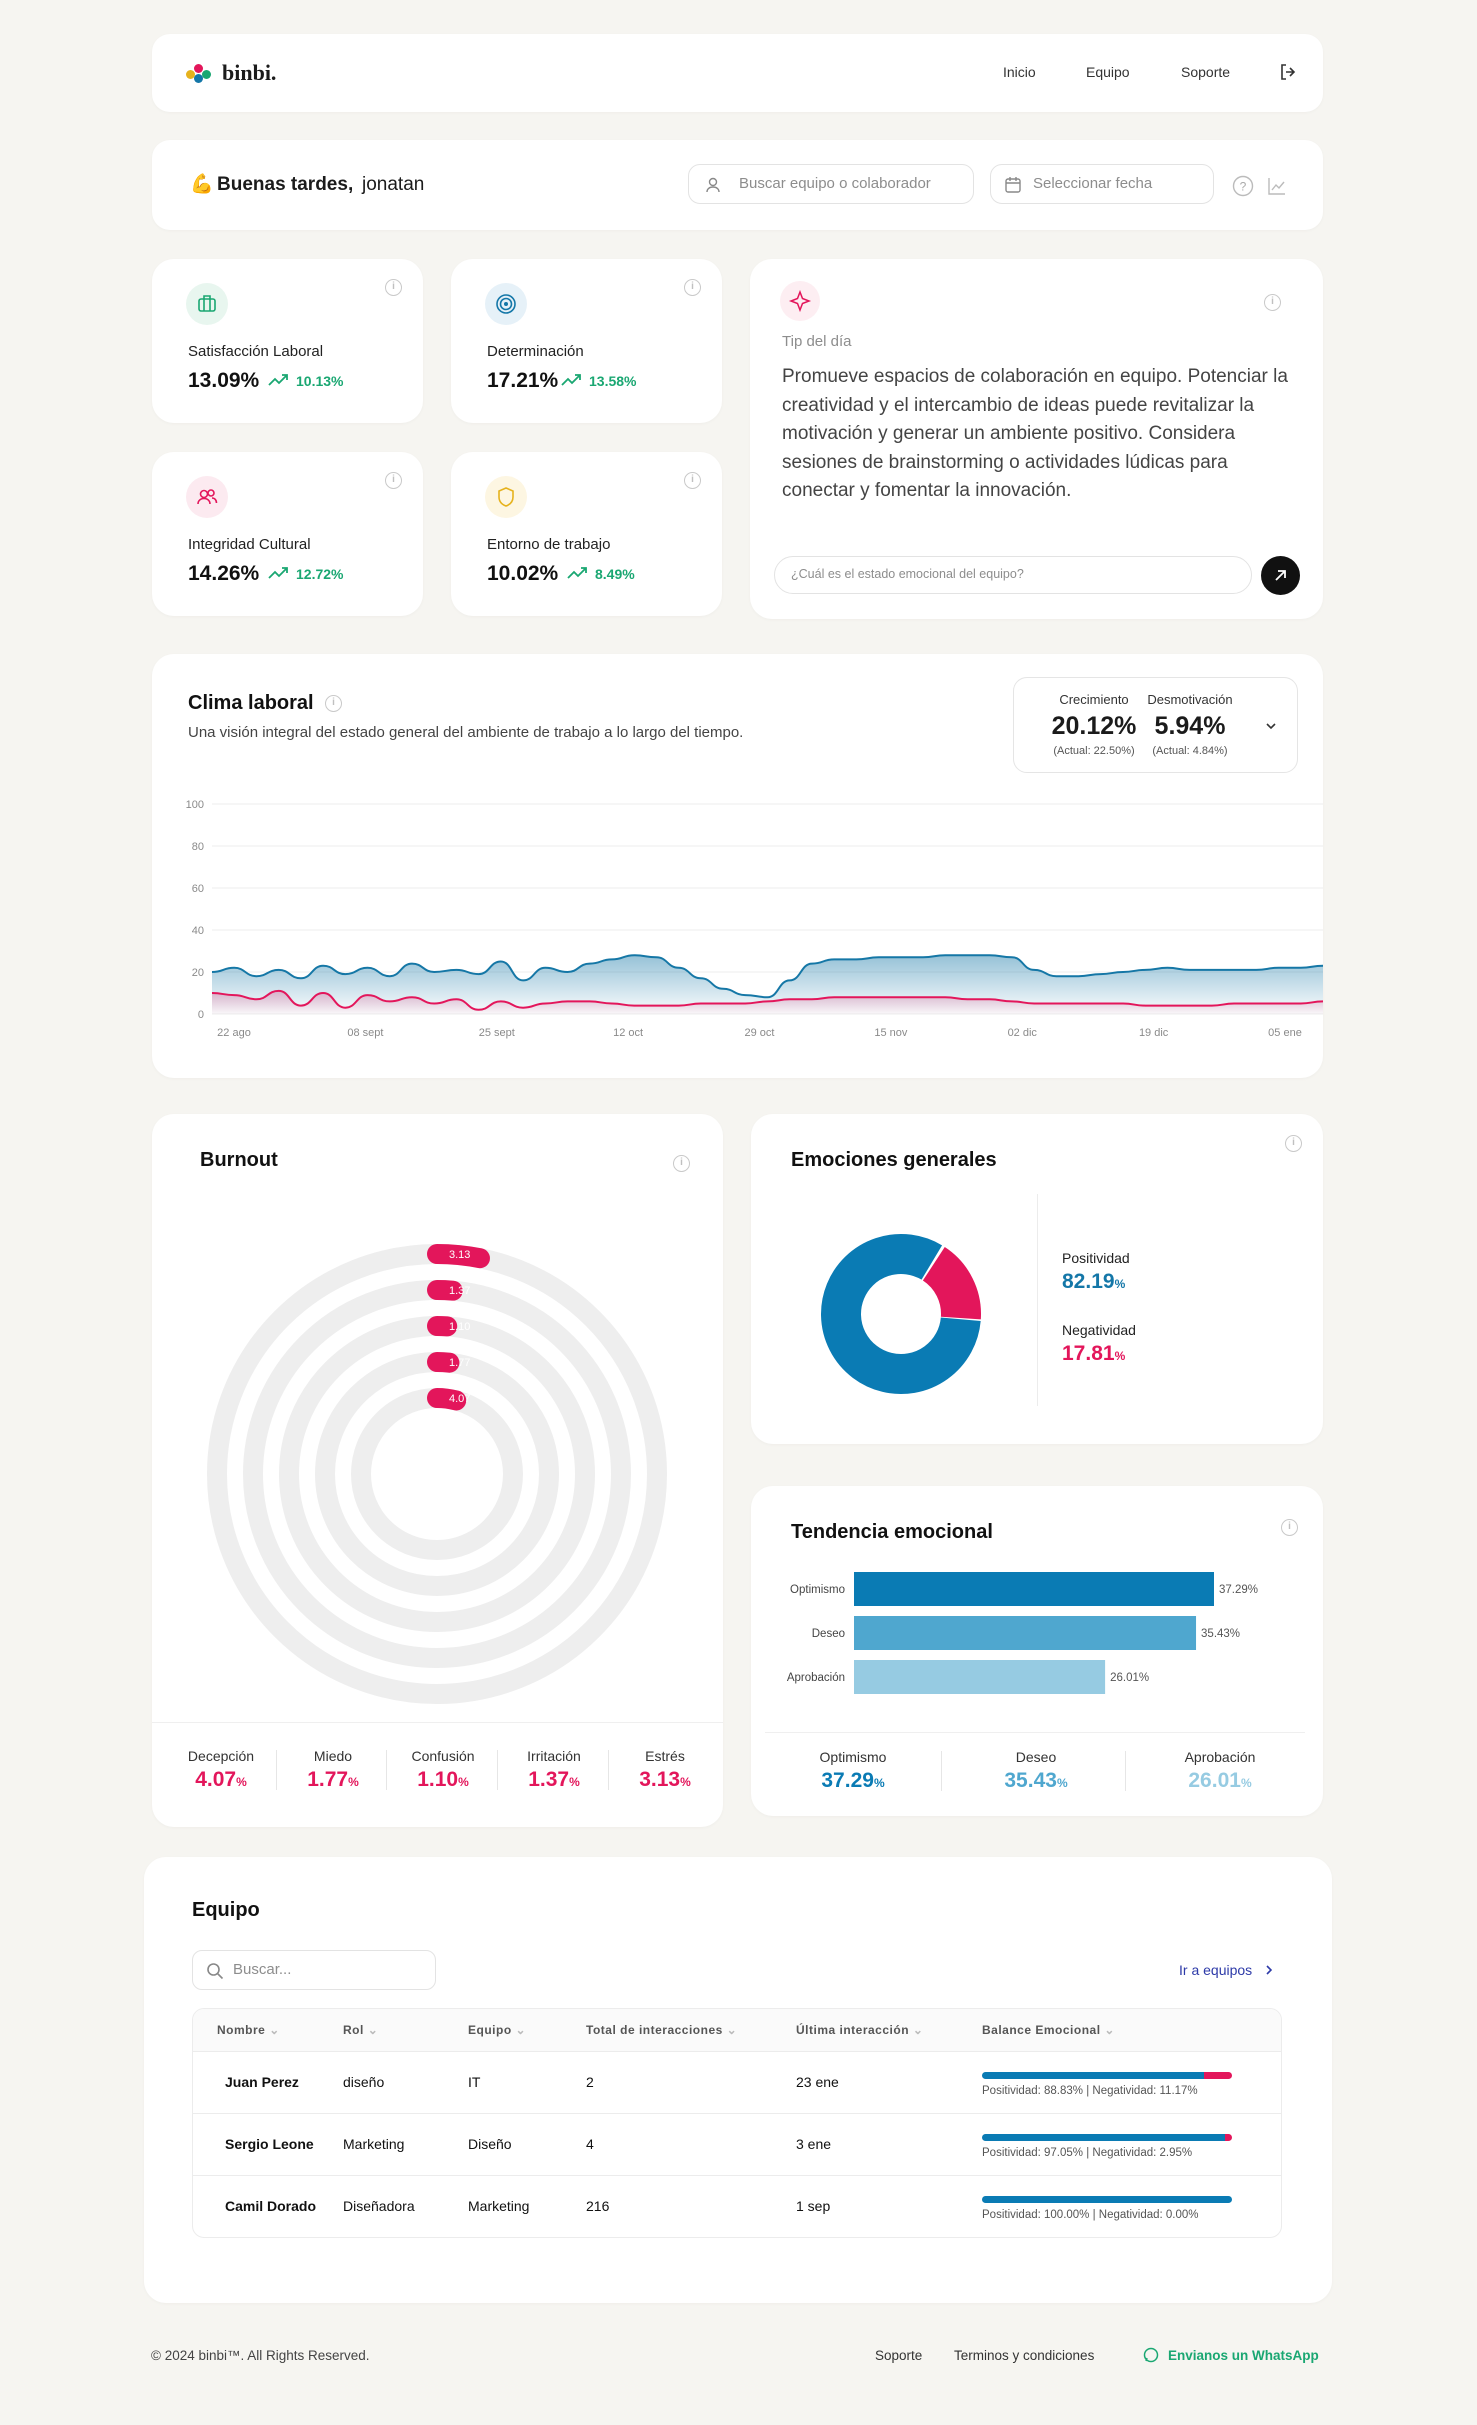 This screenshot has width=1477, height=2425. What do you see at coordinates (554, 1779) in the screenshot?
I see `burnout-stat-value: 1.37%` at bounding box center [554, 1779].